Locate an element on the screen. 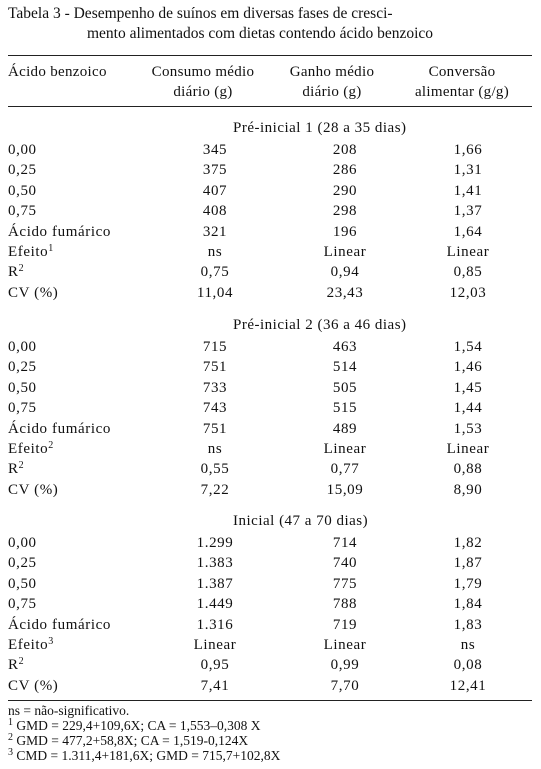  consumo-medio-value: 321 is located at coordinates (215, 231).